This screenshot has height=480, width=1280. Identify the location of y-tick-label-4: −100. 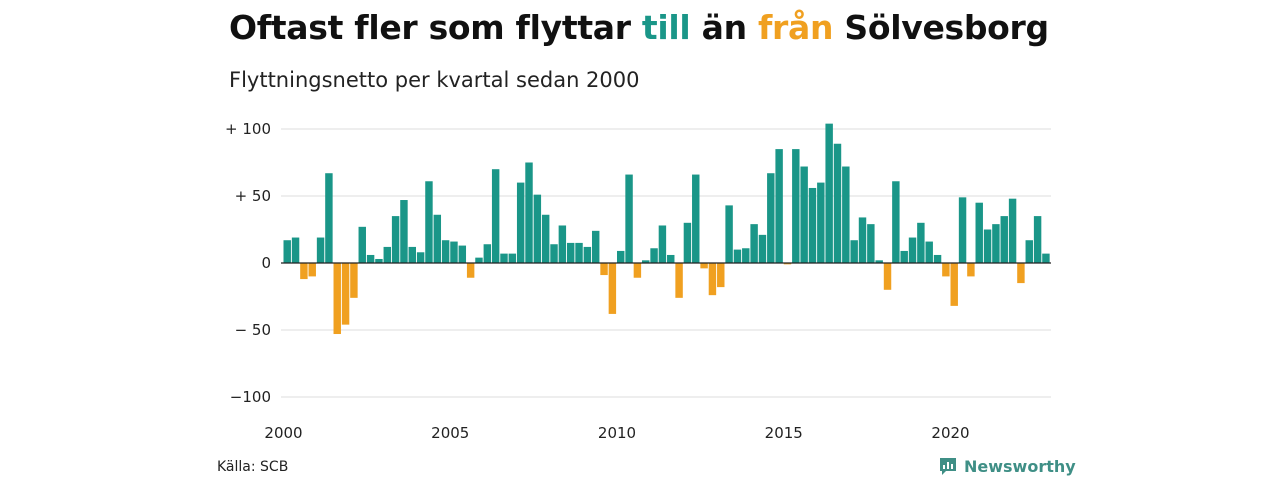
(250, 397).